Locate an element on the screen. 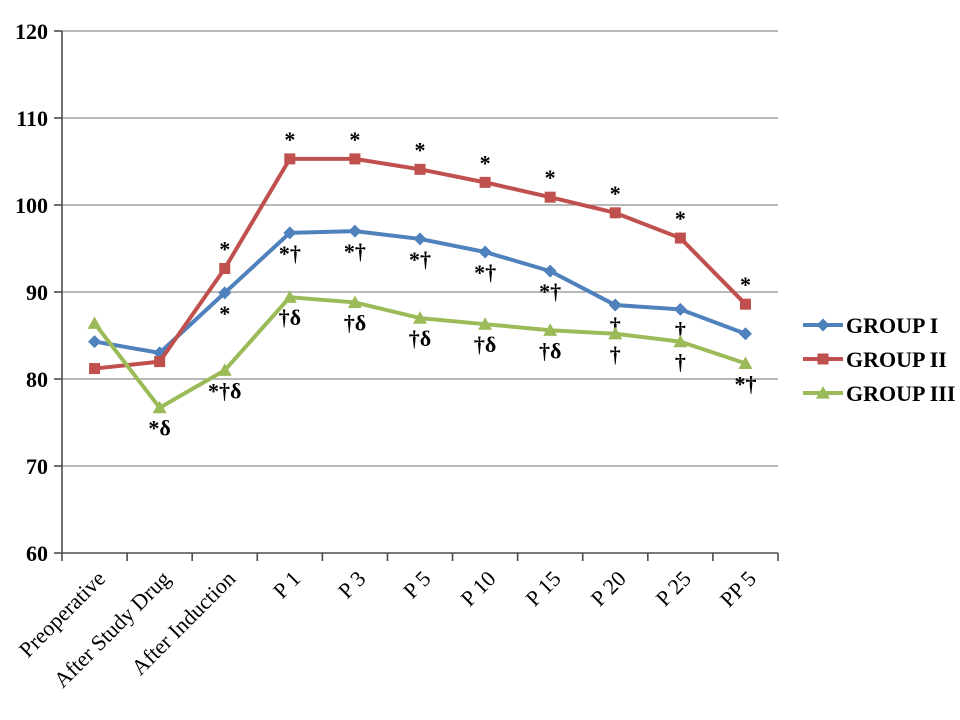  legend-label: GROUP II is located at coordinates (896, 359).